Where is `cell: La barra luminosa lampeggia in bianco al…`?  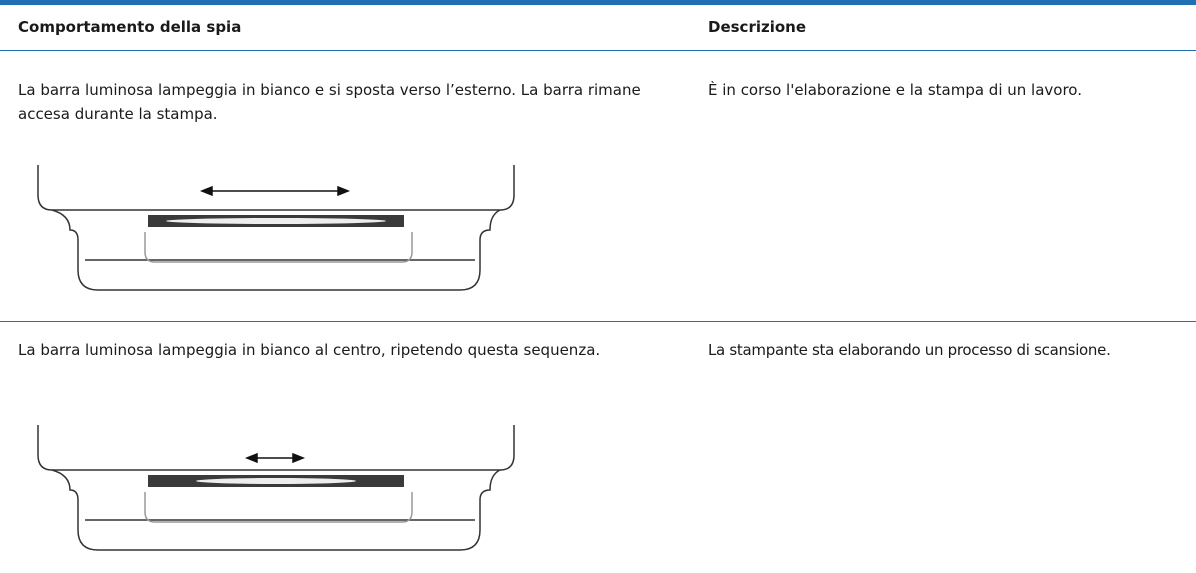
cell: La barra luminosa lampeggia in bianco al… is located at coordinates (309, 350).